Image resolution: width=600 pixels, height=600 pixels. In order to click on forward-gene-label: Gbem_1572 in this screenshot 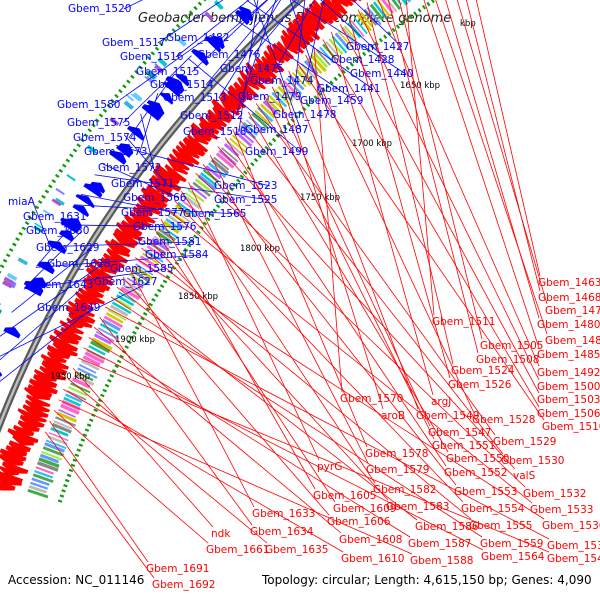, I will do `click(129, 168)`.